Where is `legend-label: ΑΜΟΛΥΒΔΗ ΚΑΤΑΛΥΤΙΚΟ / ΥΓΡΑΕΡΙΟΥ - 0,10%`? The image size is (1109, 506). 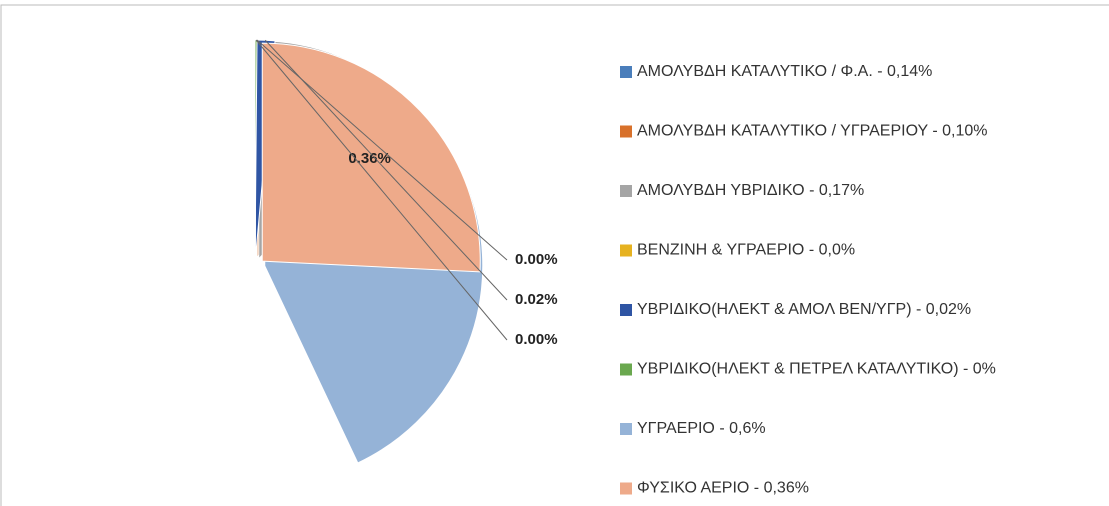 legend-label: ΑΜΟΛΥΒΔΗ ΚΑΤΑΛΥΤΙΚΟ / ΥΓΡΑΕΡΙΟΥ - 0,10% is located at coordinates (812, 131).